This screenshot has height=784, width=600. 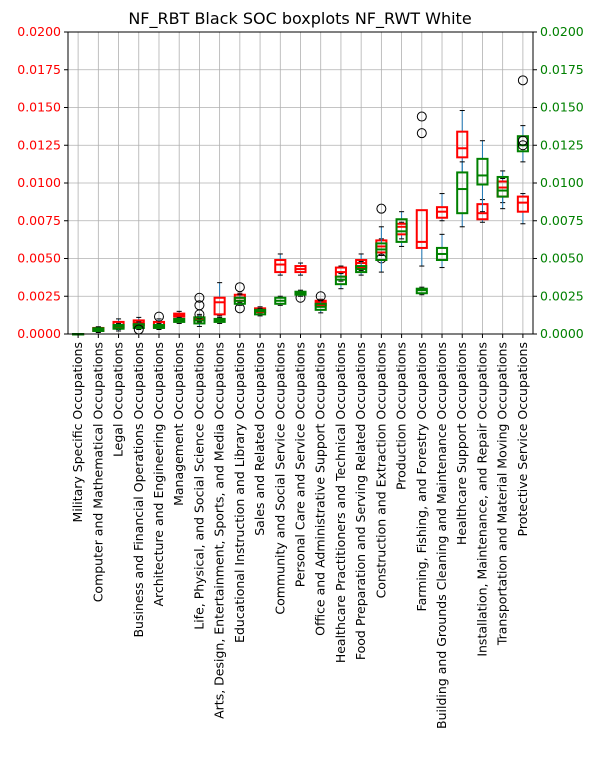 I want to click on x-tick-label: Legal Occupations, so click(x=118, y=399).